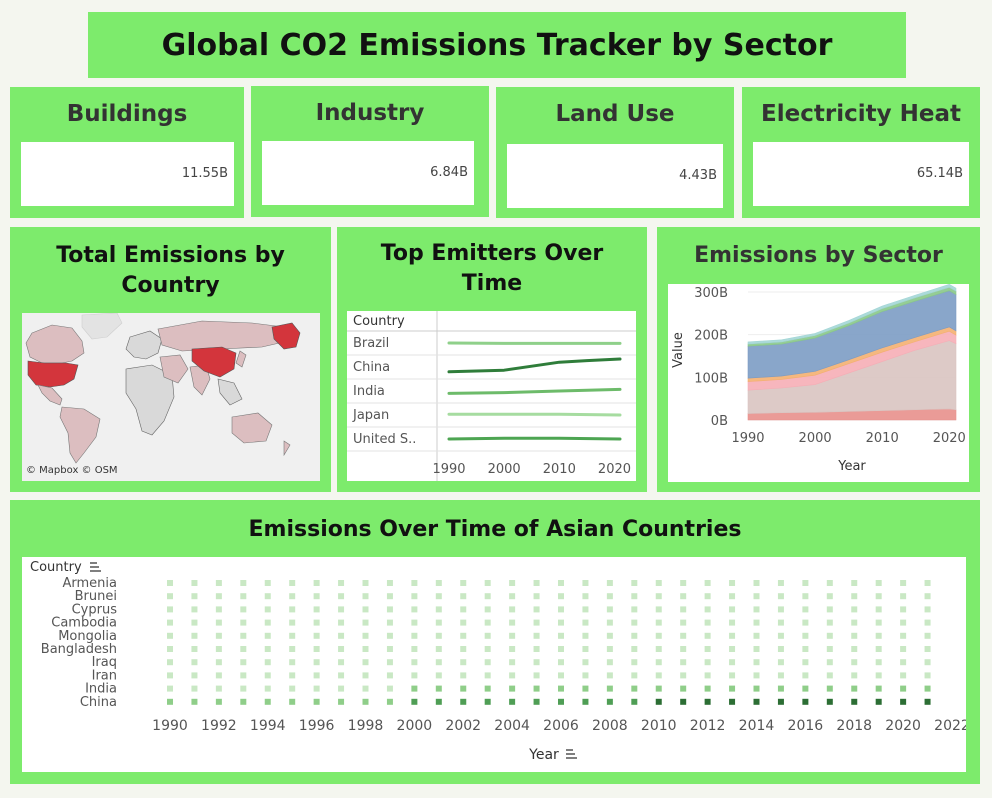  What do you see at coordinates (174, 369) in the screenshot?
I see `map-region-middle-east` at bounding box center [174, 369].